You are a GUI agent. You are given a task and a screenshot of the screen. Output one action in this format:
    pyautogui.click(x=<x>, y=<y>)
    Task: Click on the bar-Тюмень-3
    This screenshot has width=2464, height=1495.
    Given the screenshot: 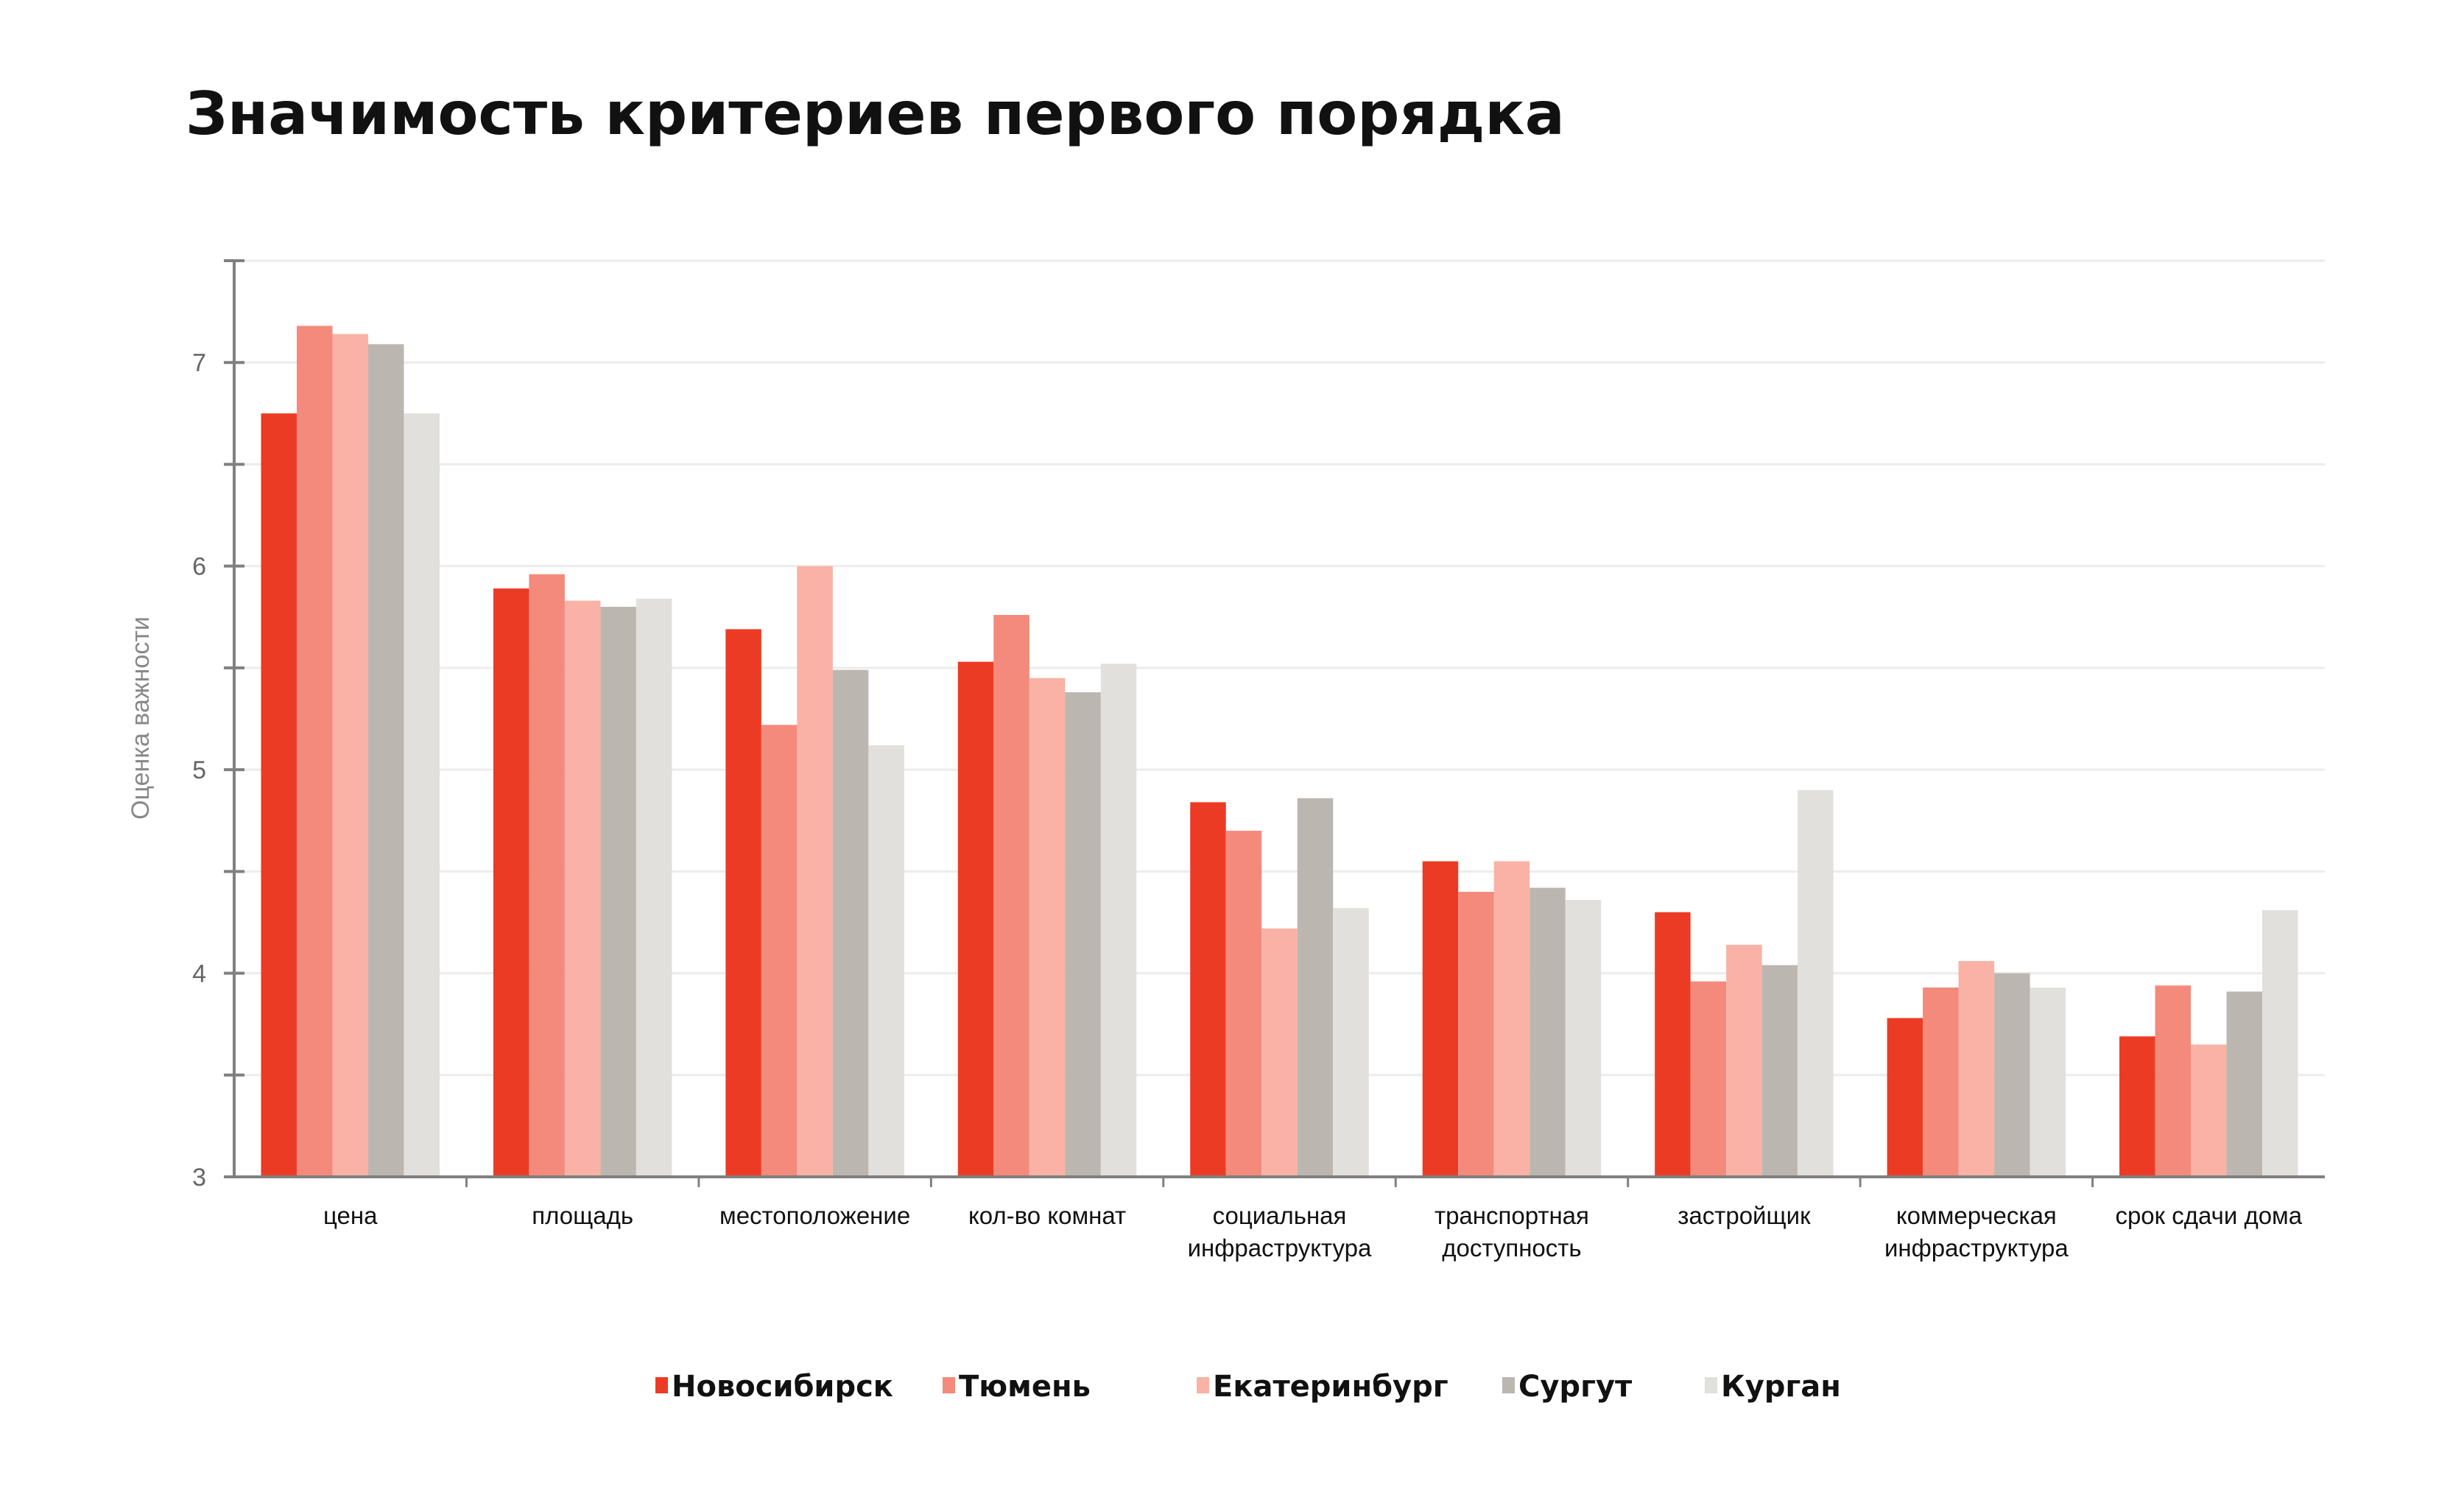 What is the action you would take?
    pyautogui.click(x=1011, y=896)
    